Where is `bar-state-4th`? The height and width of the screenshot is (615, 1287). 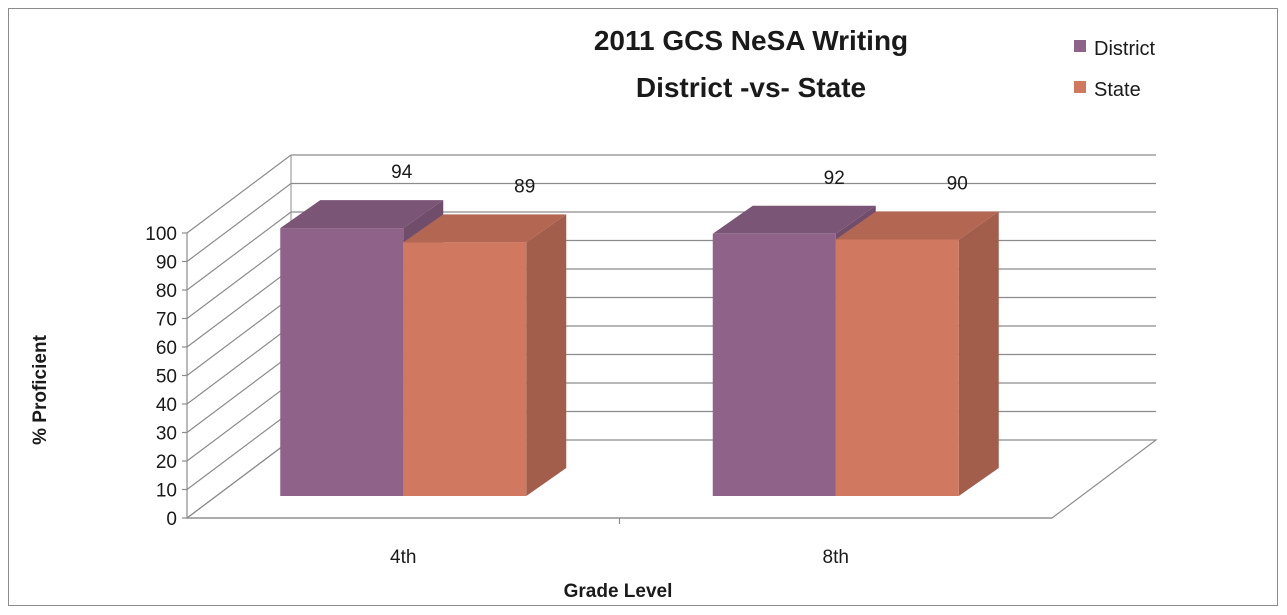
bar-state-4th is located at coordinates (485, 355).